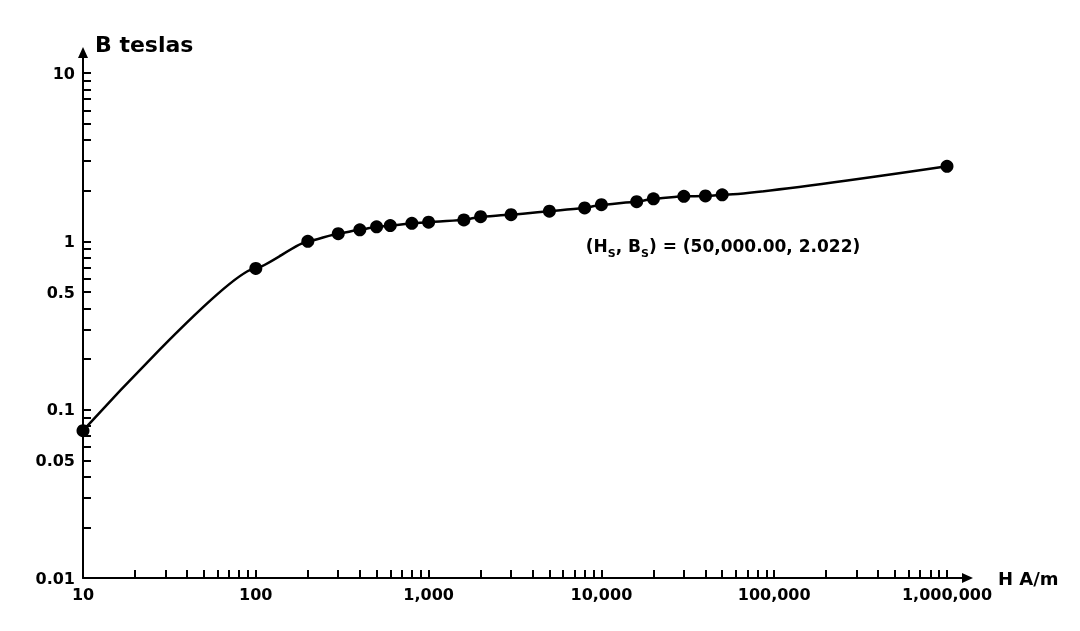  I want to click on x-tick-label: 10,000, so click(601, 594).